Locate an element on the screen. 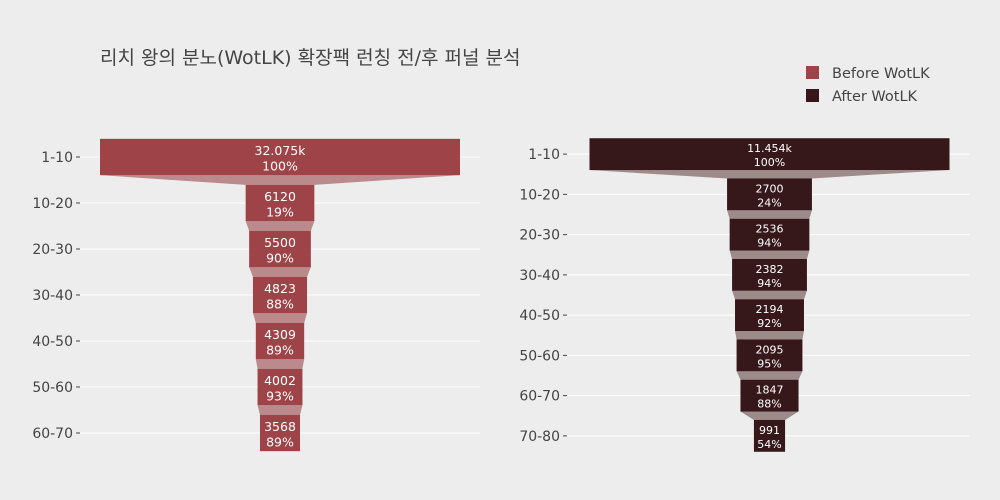  bar-percent-label: 24% is located at coordinates (769, 202).